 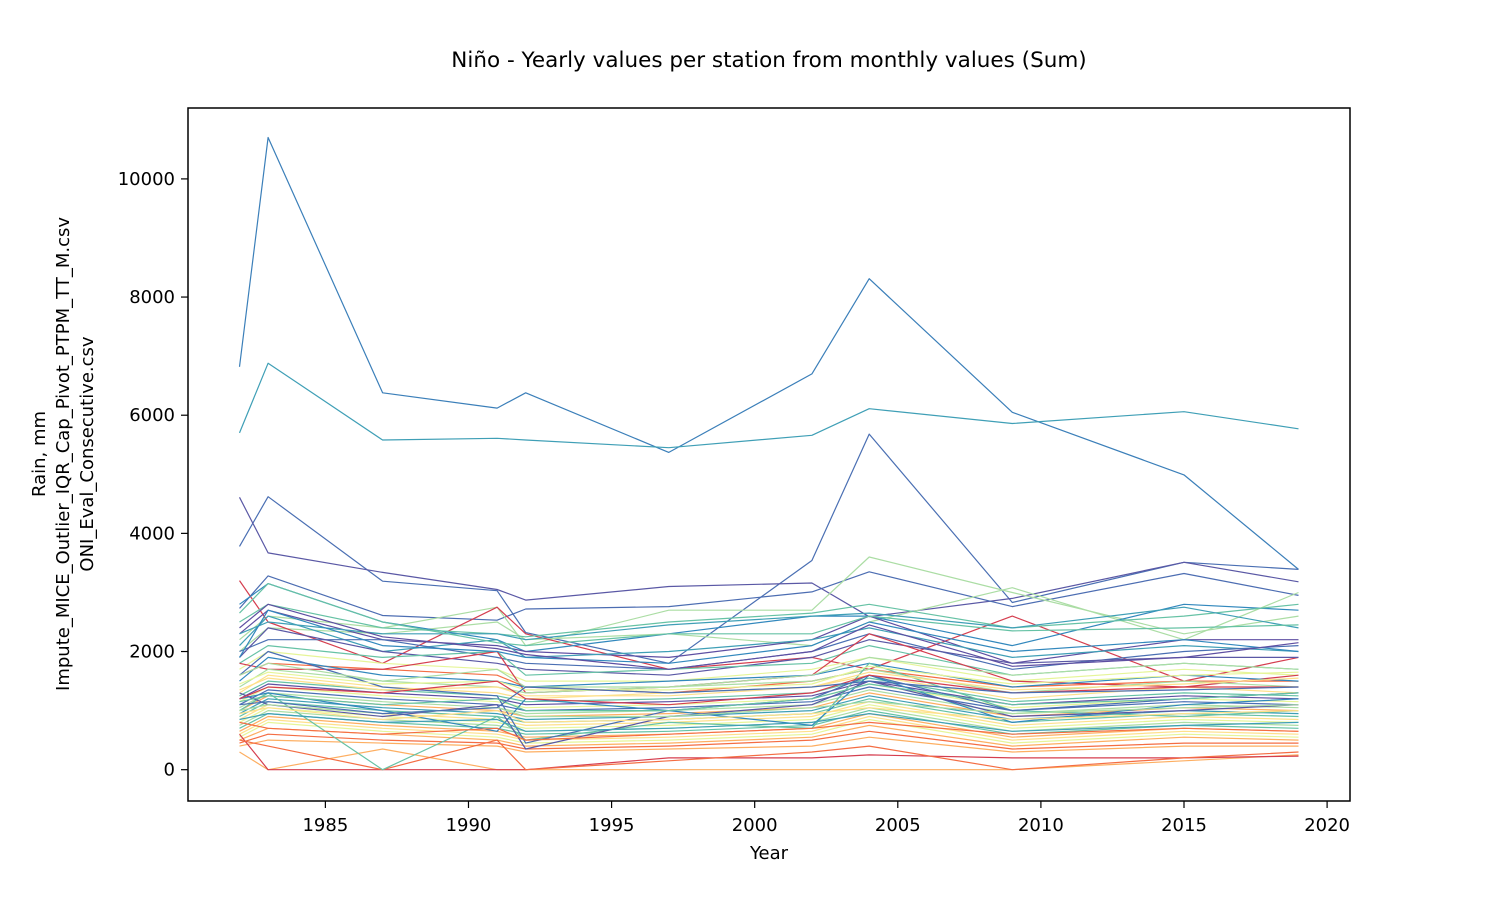 What do you see at coordinates (1327, 825) in the screenshot?
I see `x-tick-label: 2020` at bounding box center [1327, 825].